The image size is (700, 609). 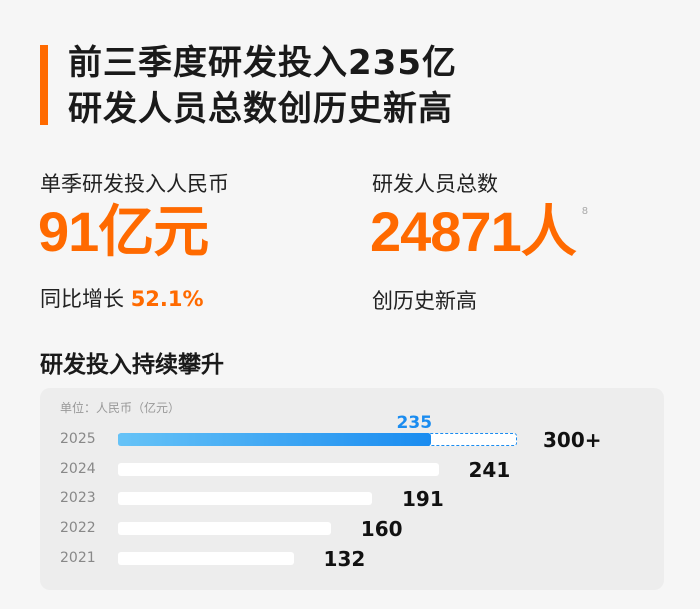 I want to click on bar-value-label: 160, so click(x=381, y=529).